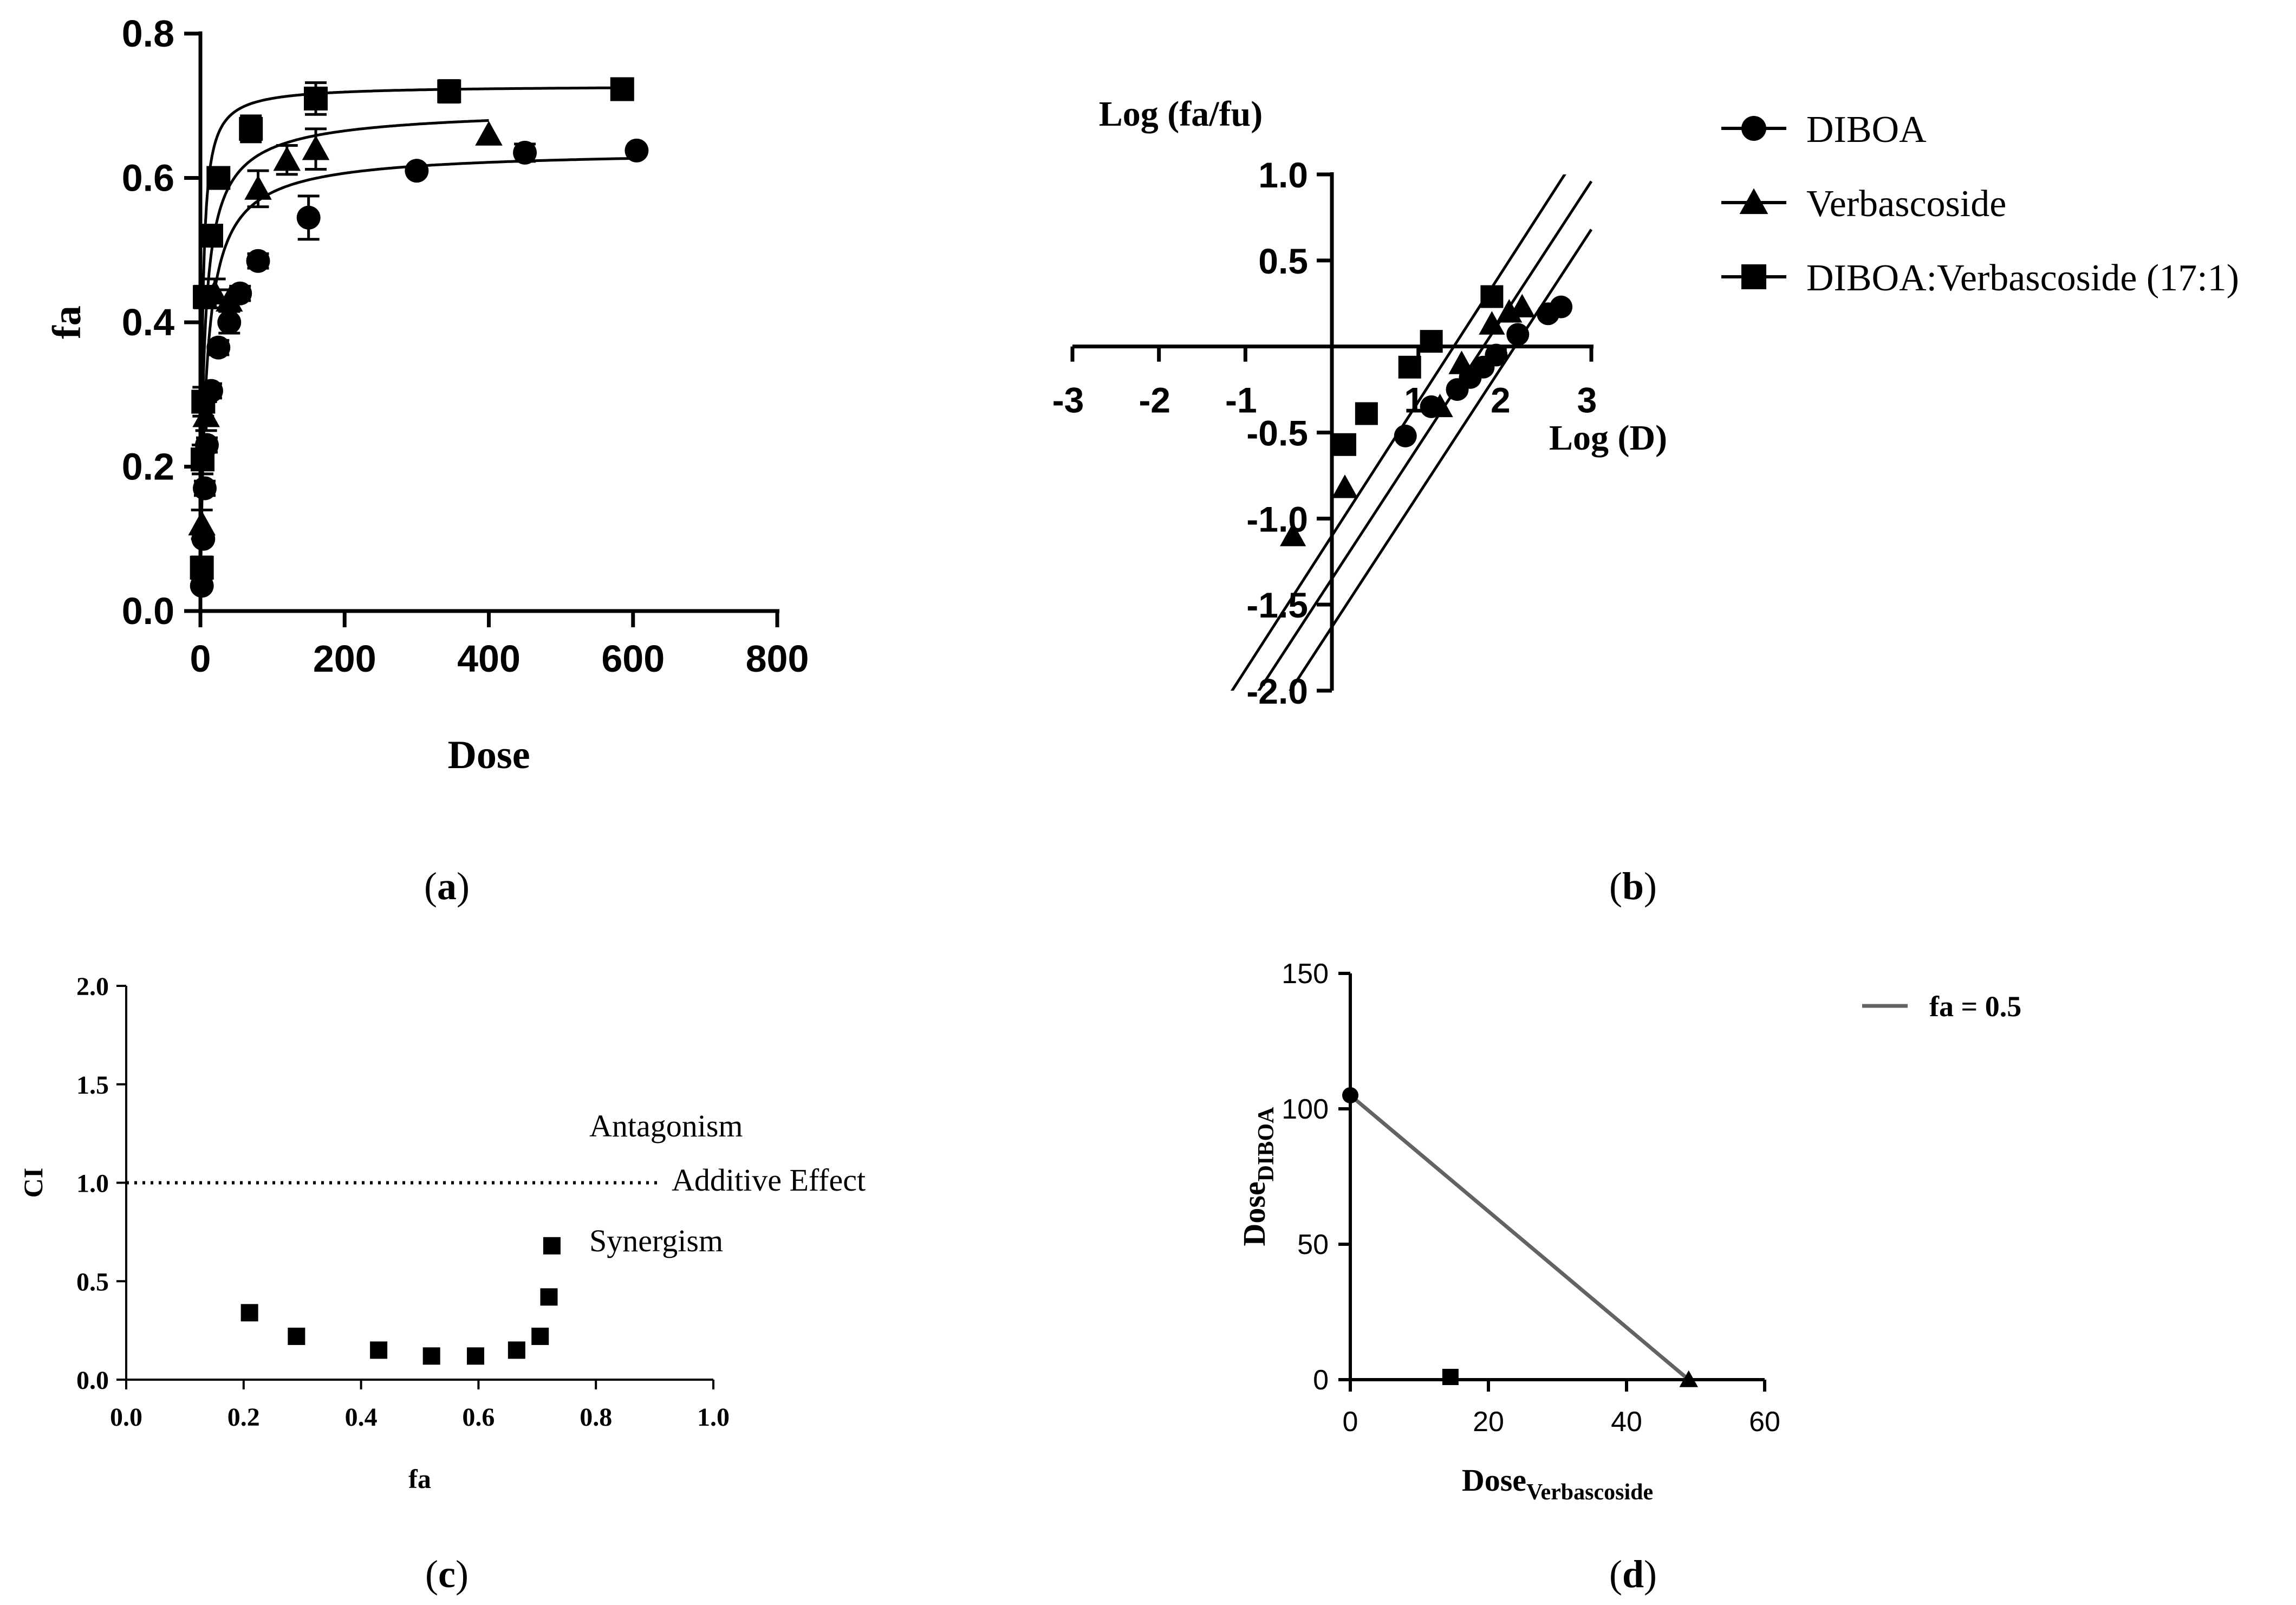 The image size is (2296, 1605). I want to click on y-axis-label-subscript: DIBOA, so click(1266, 1144).